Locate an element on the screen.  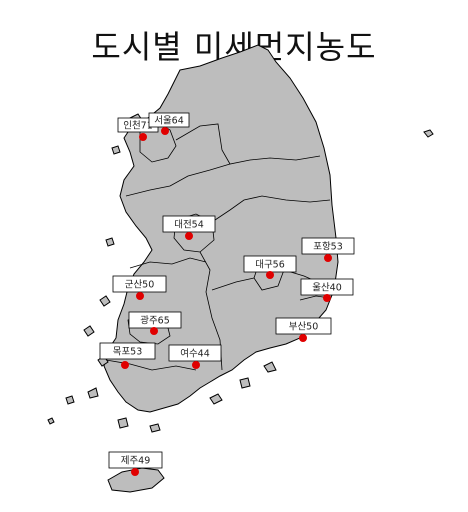
city-marker-group: 포항53 is located at coordinates (328, 249).